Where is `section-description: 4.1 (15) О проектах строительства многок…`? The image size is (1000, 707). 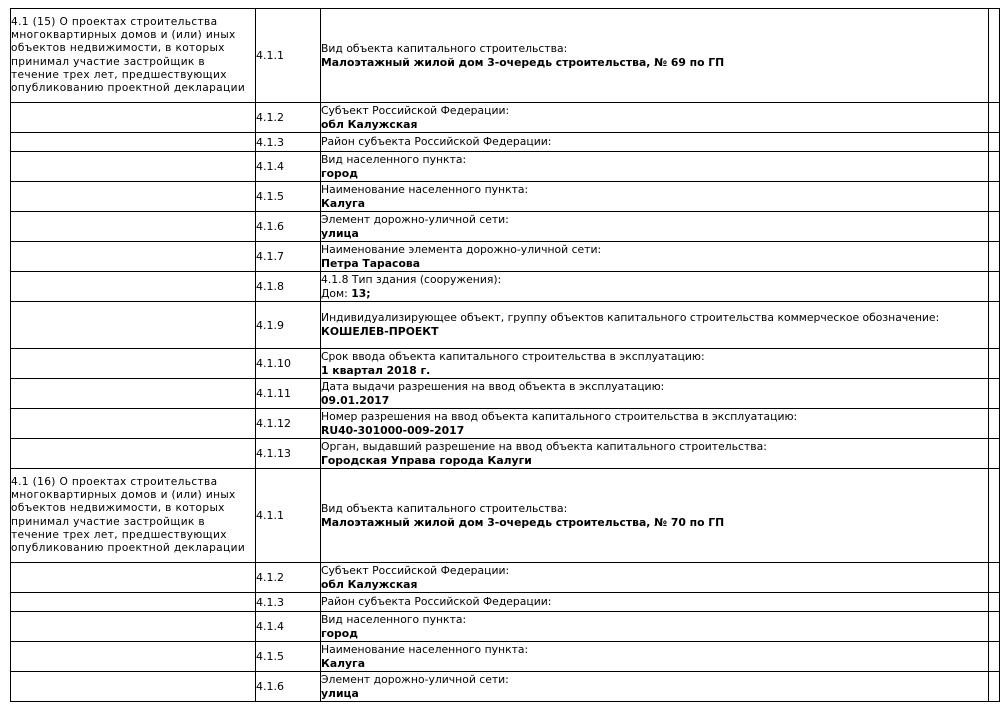
section-description: 4.1 (15) О проектах строительства многок… is located at coordinates (133, 55).